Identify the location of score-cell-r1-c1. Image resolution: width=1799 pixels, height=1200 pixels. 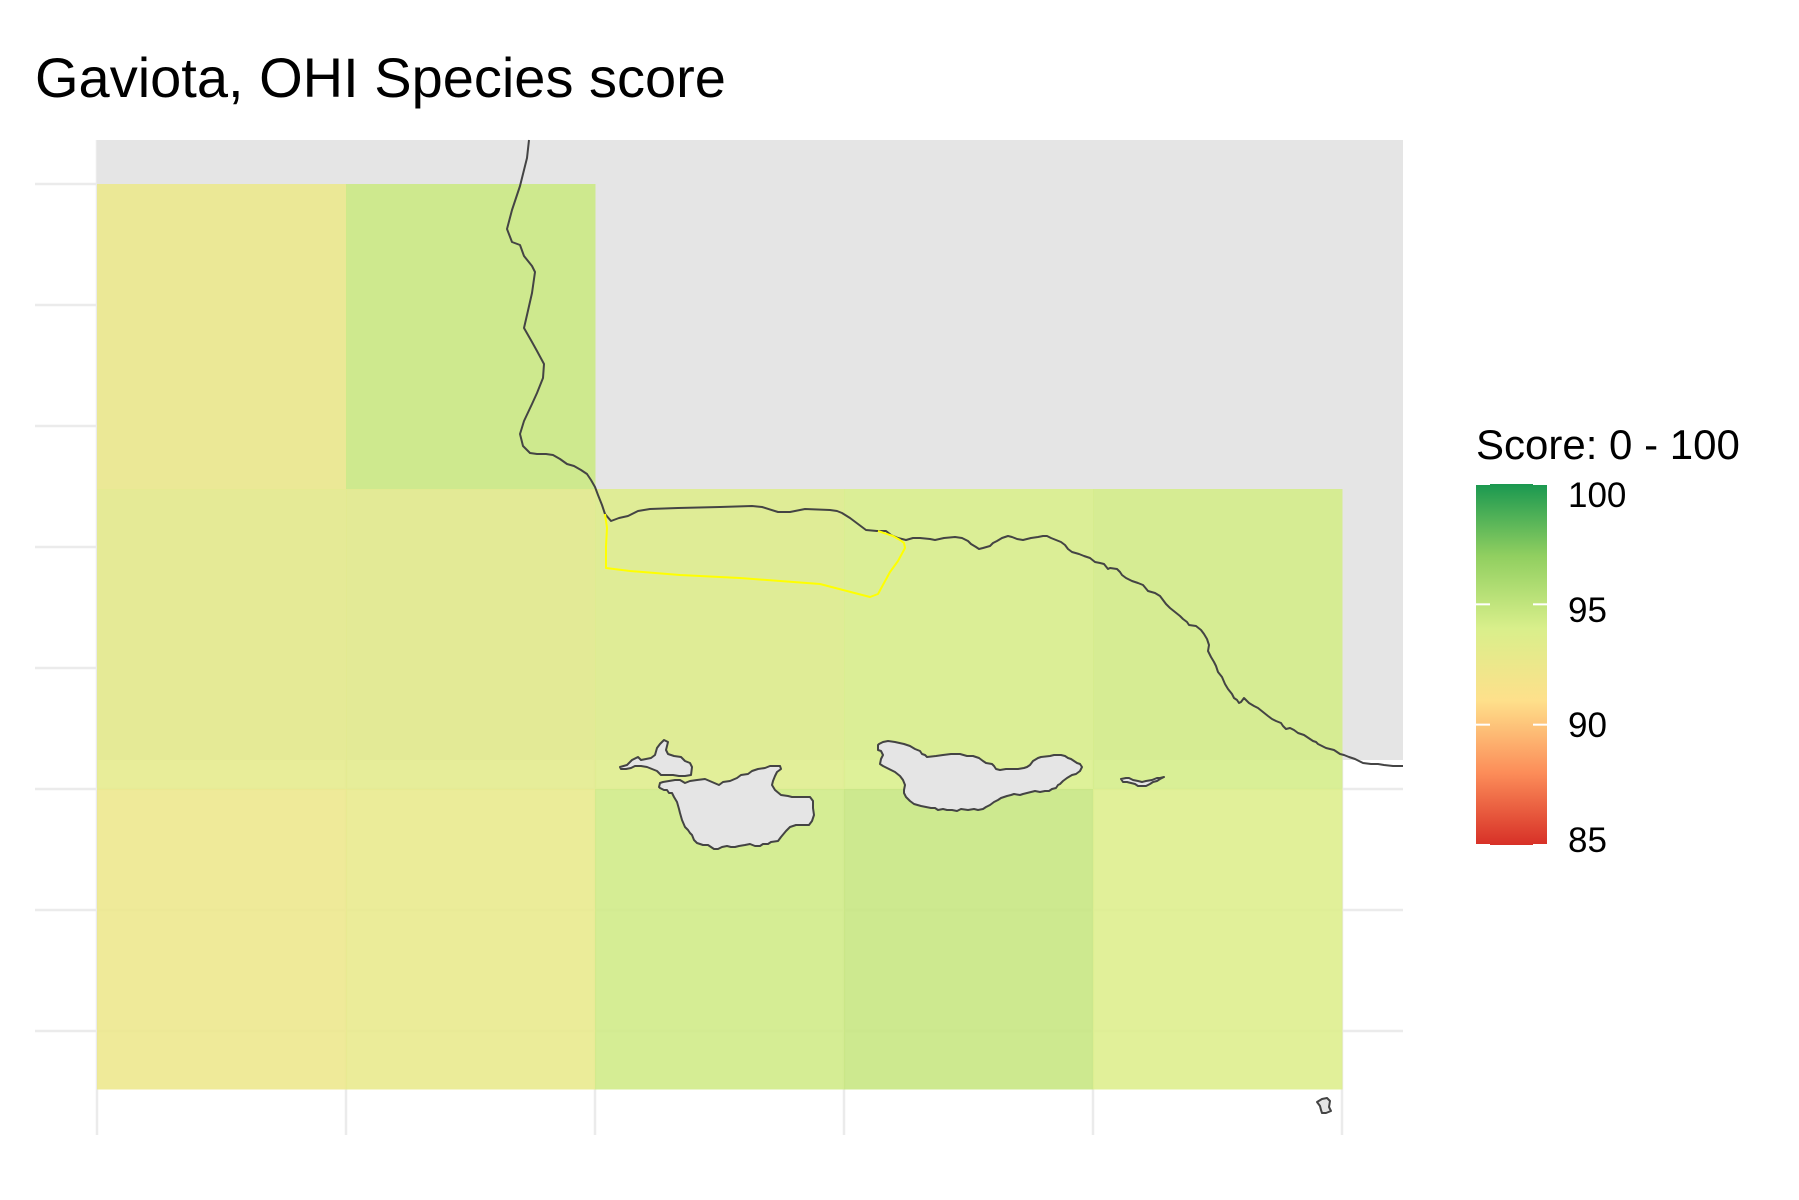
(471, 639).